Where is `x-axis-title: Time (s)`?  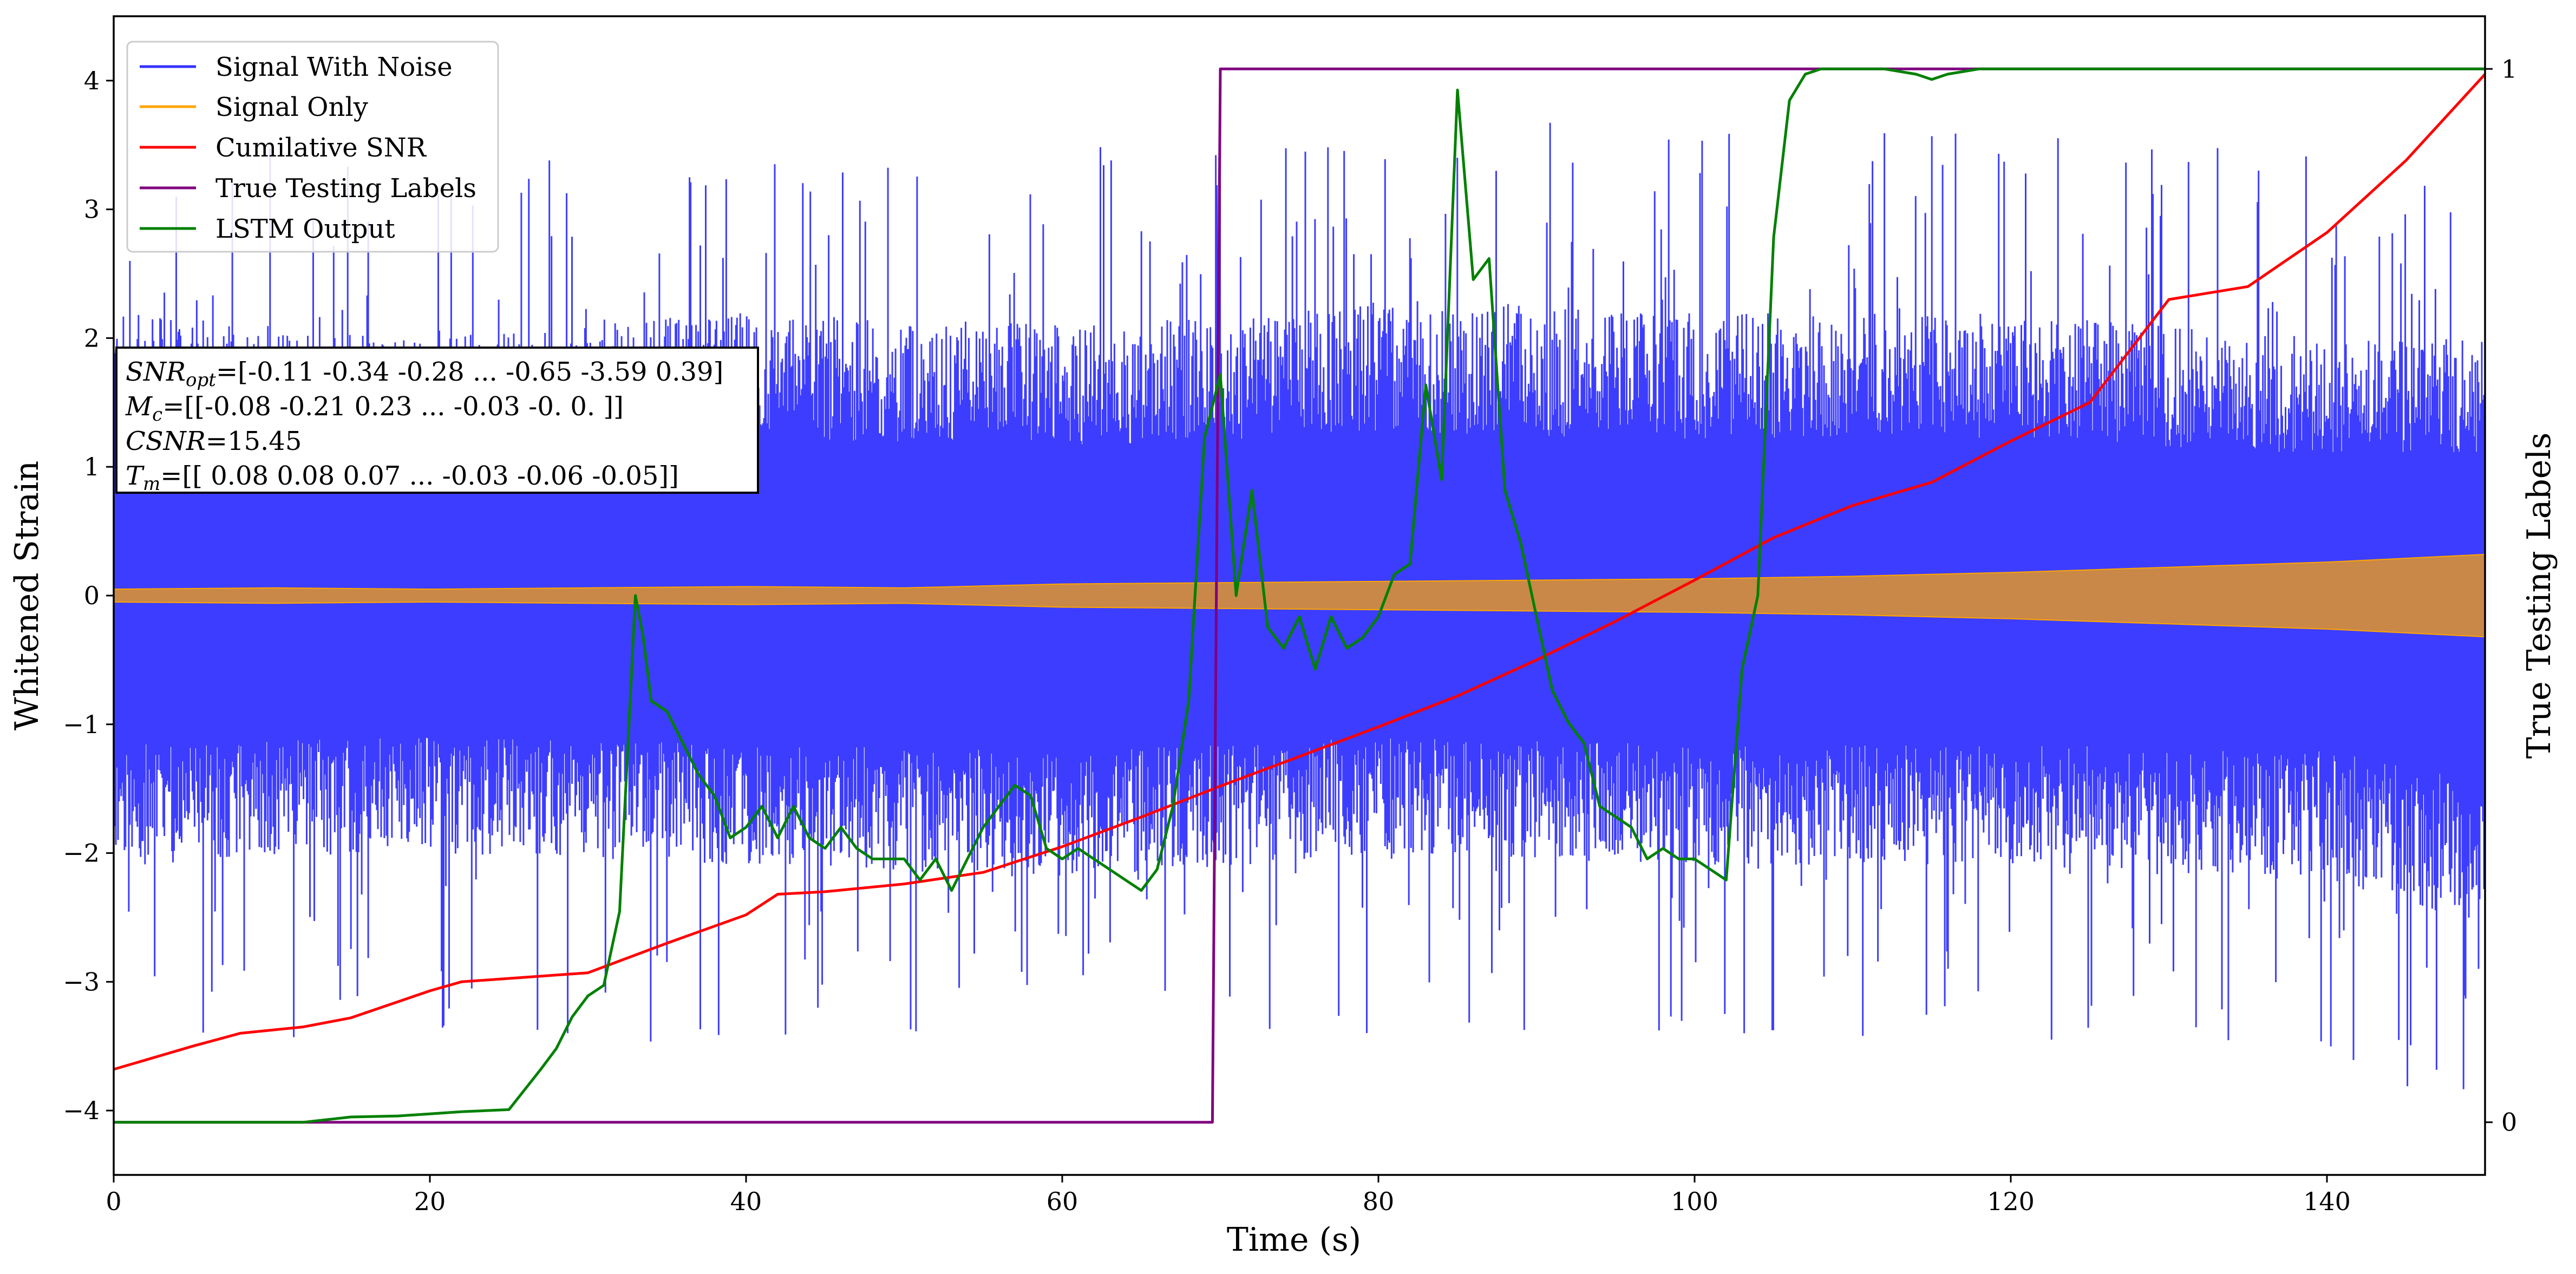 x-axis-title: Time (s) is located at coordinates (1294, 1240).